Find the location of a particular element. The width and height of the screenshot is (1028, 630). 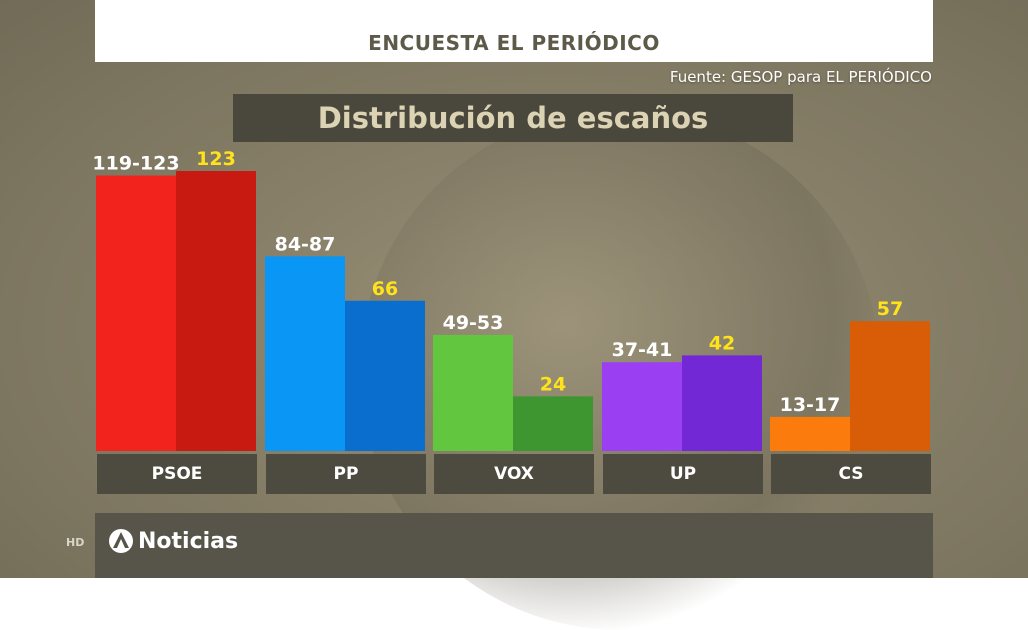

noticias-logo: Noticias is located at coordinates (173, 541).